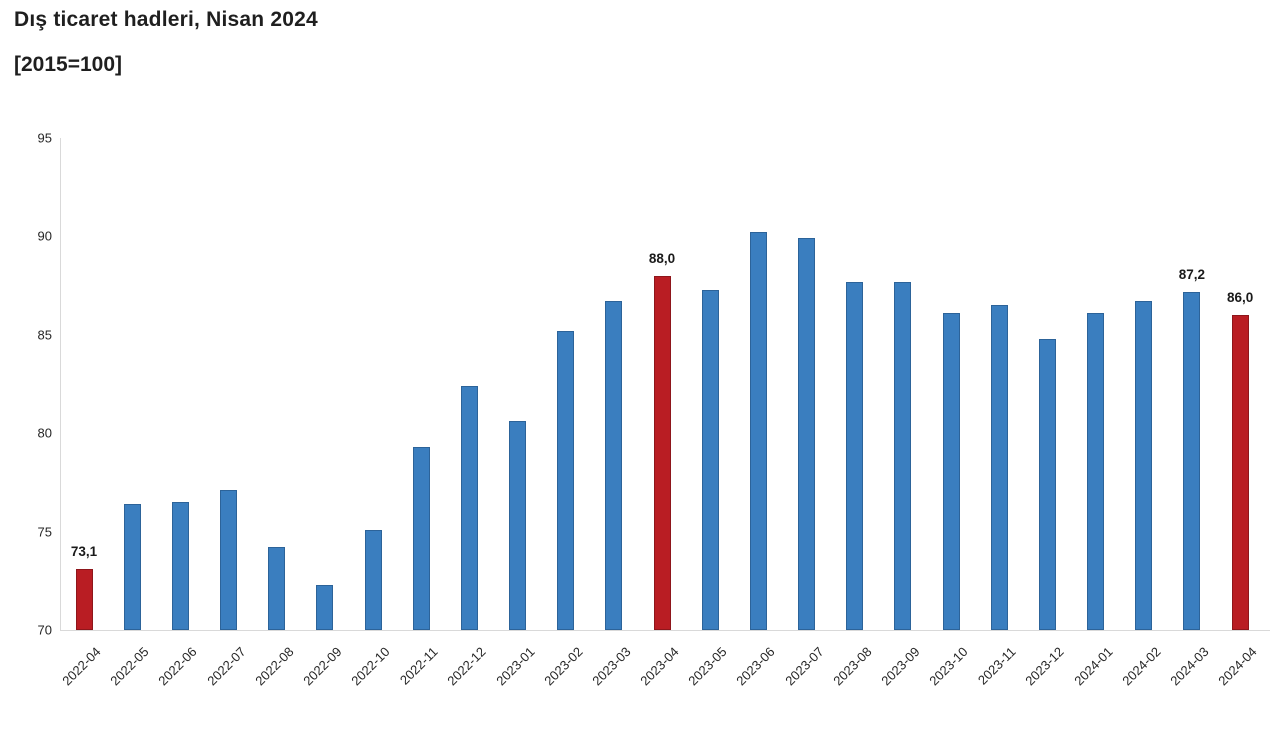  Describe the element at coordinates (418, 666) in the screenshot. I see `x-tick-label: 2022-11` at that location.